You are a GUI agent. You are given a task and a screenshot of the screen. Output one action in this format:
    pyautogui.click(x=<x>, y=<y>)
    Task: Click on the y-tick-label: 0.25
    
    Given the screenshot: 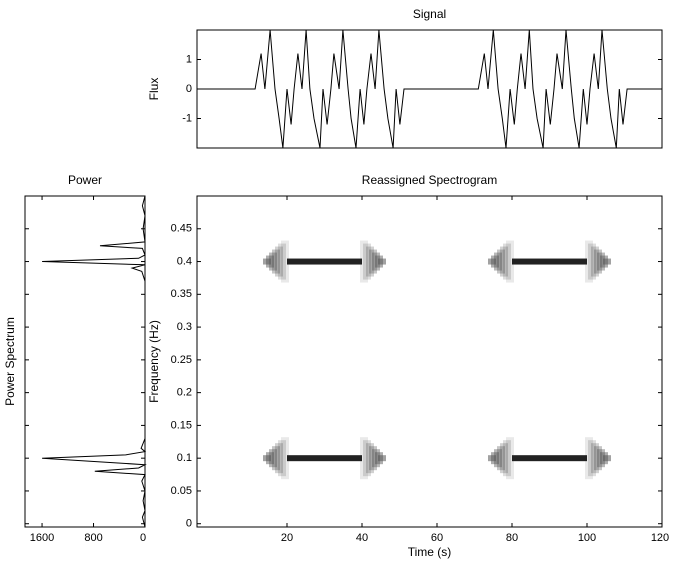 What is the action you would take?
    pyautogui.click(x=181, y=360)
    